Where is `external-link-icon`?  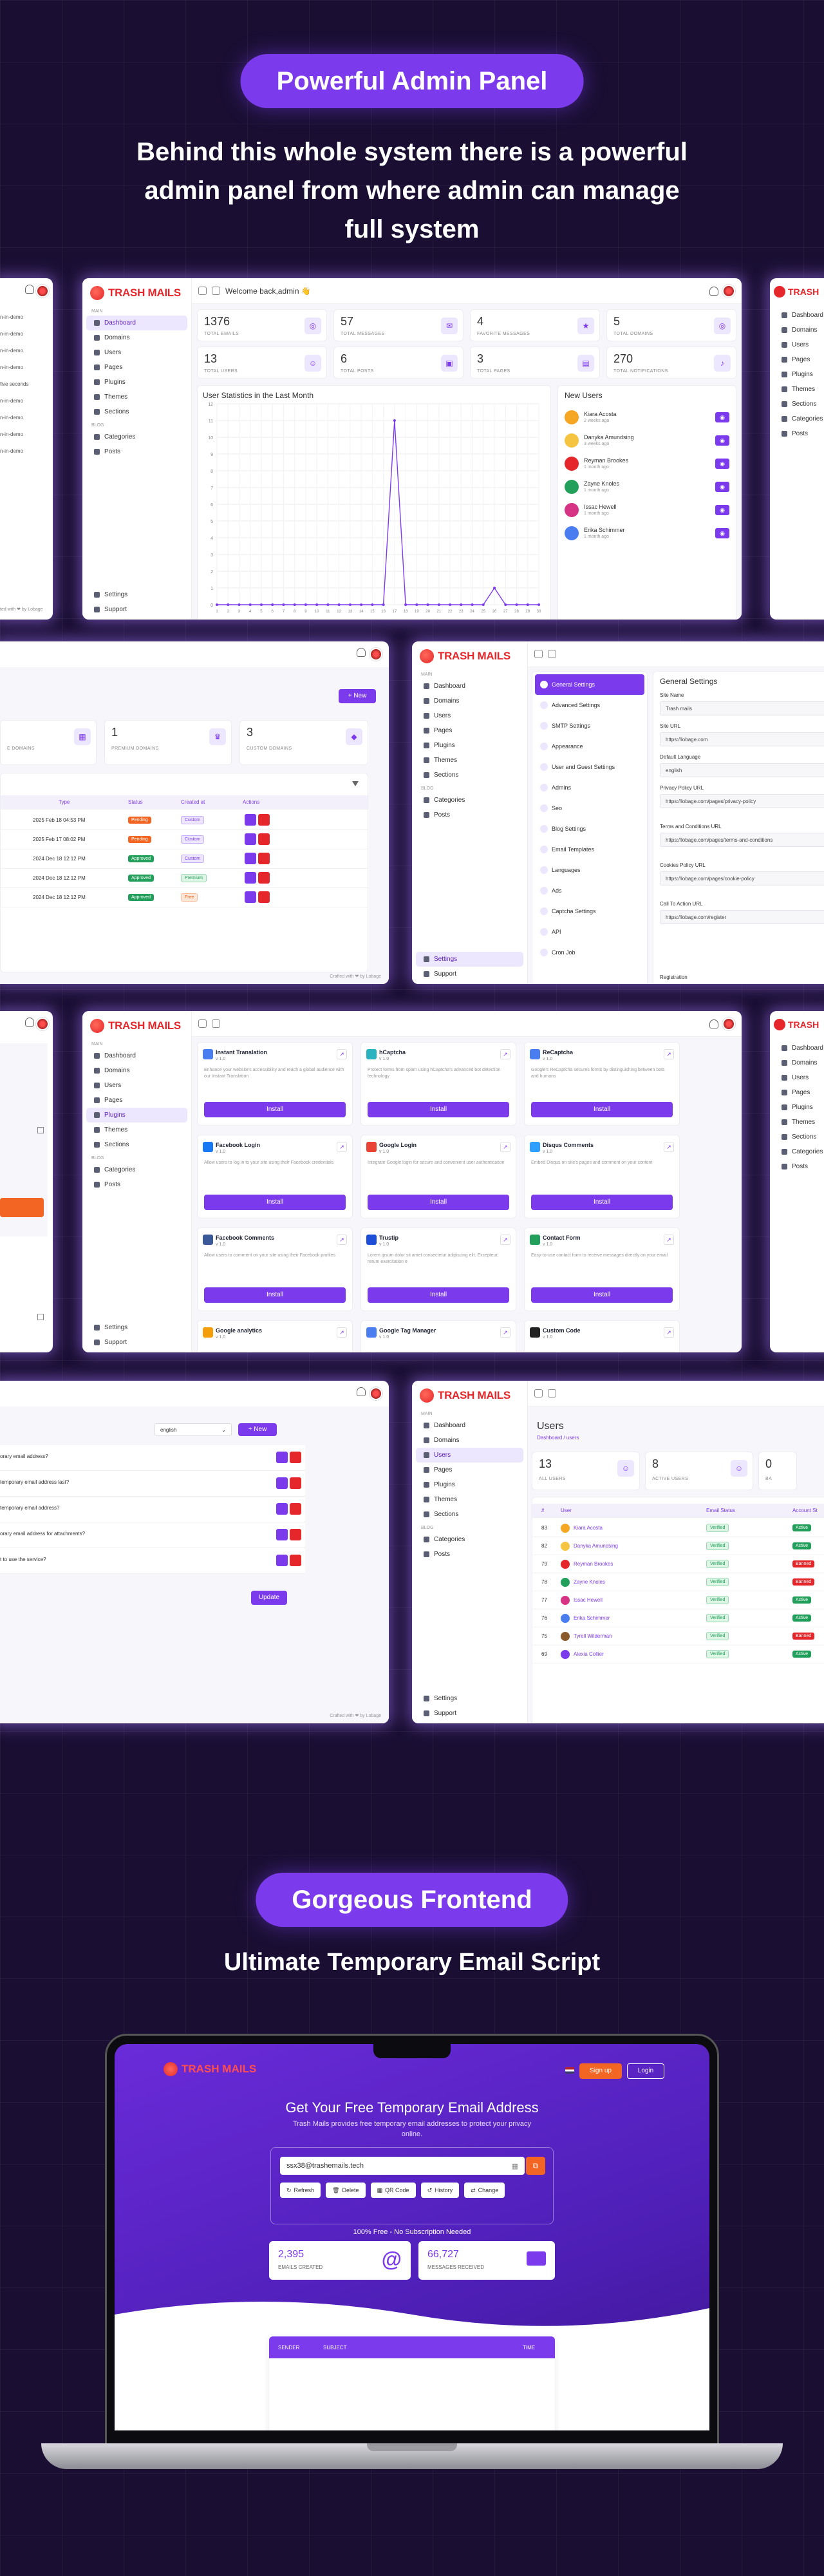 external-link-icon is located at coordinates (216, 291).